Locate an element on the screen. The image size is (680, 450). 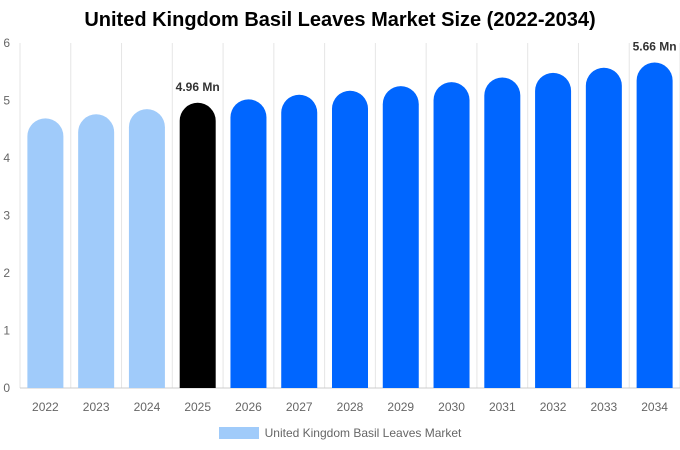
bar-2028 is located at coordinates (350, 239).